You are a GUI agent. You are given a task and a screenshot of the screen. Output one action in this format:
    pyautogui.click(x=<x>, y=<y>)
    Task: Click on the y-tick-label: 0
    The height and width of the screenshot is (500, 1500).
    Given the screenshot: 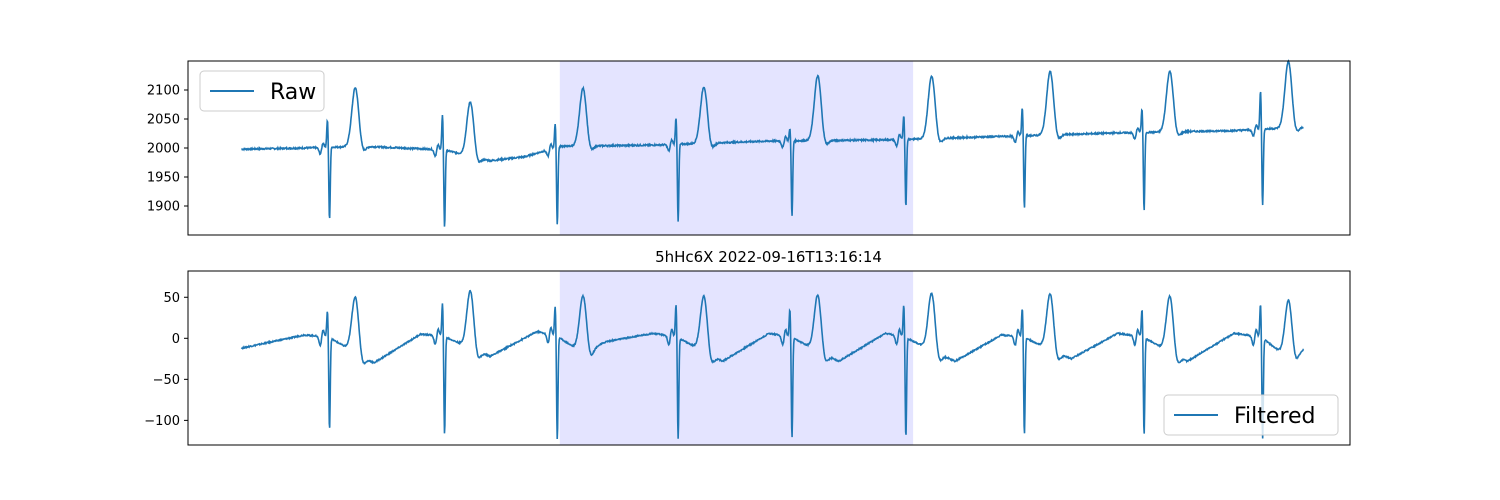 What is the action you would take?
    pyautogui.click(x=176, y=339)
    